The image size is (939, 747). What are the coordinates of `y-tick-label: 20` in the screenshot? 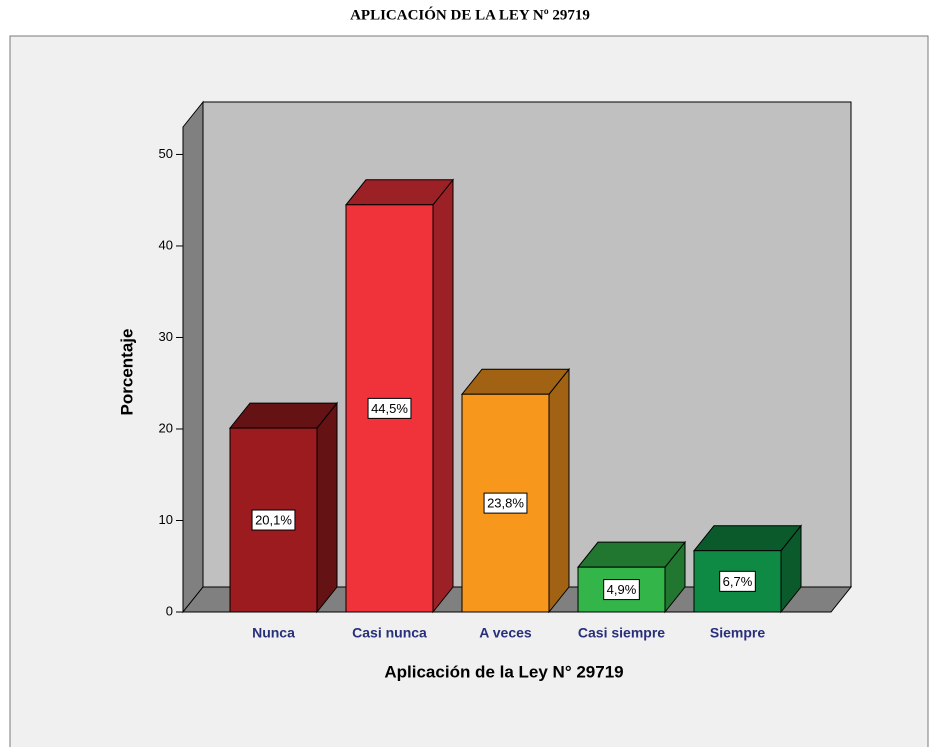 It's located at (166, 427).